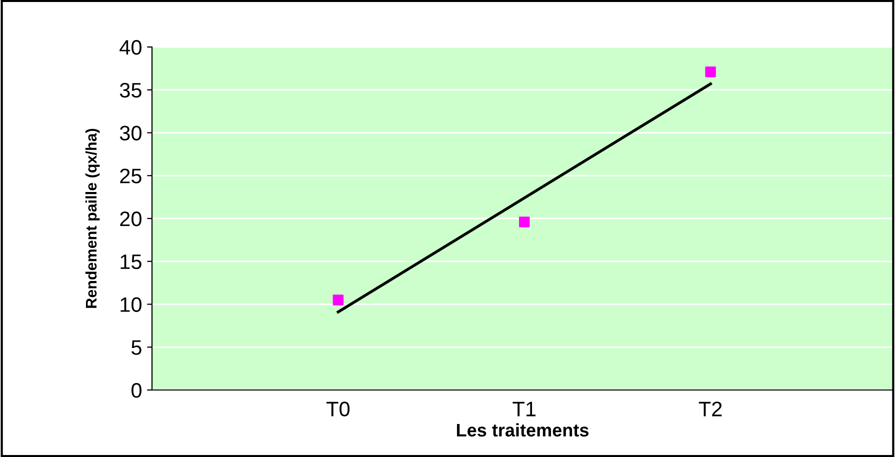 The width and height of the screenshot is (895, 457). I want to click on y-tick-label: 20, so click(131, 219).